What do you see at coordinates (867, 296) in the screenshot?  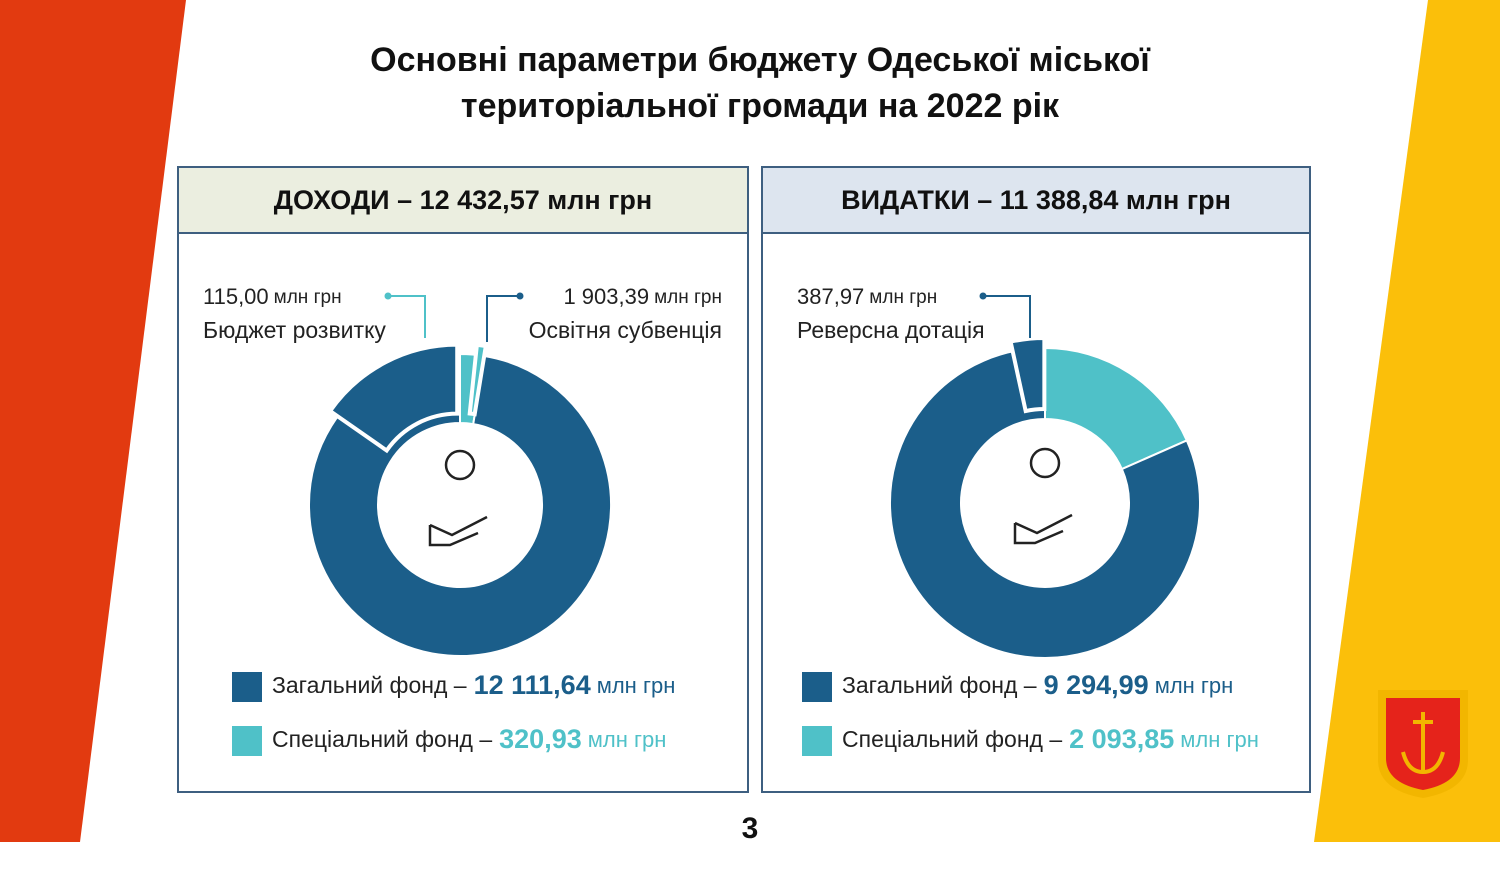 I see `annotation-value: 387,97 млн грн` at bounding box center [867, 296].